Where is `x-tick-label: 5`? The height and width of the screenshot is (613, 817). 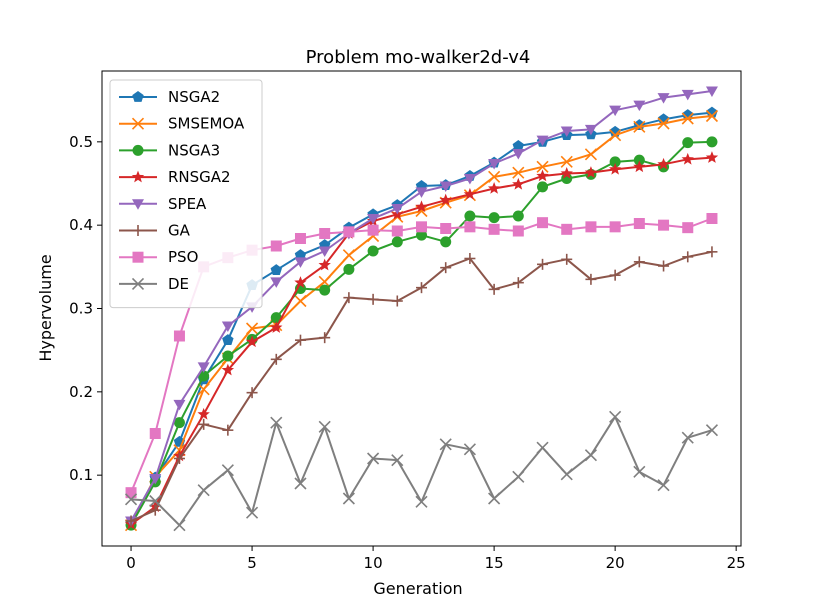 x-tick-label: 5 is located at coordinates (252, 563).